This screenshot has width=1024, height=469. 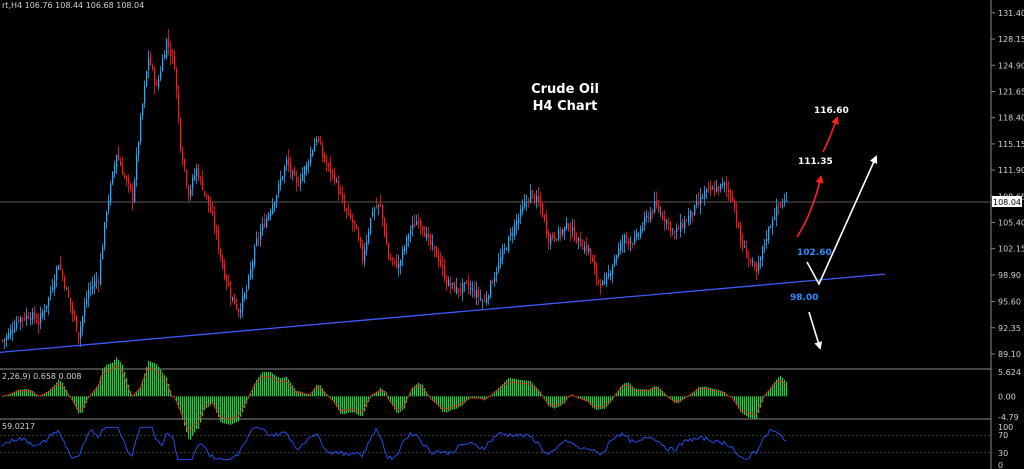 What do you see at coordinates (842, 220) in the screenshot?
I see `white-arrow-up` at bounding box center [842, 220].